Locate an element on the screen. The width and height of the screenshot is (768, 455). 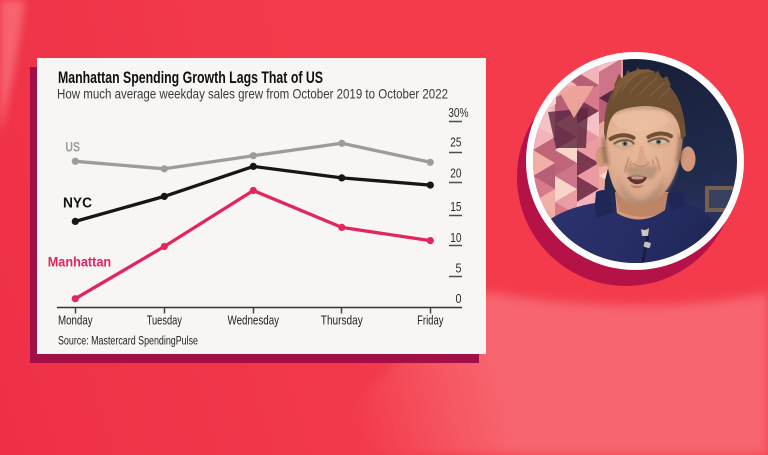
svg-text:Source: Mastercard SpendingPul: Source: Mastercard SpendingPulse is located at coordinates (128, 341).